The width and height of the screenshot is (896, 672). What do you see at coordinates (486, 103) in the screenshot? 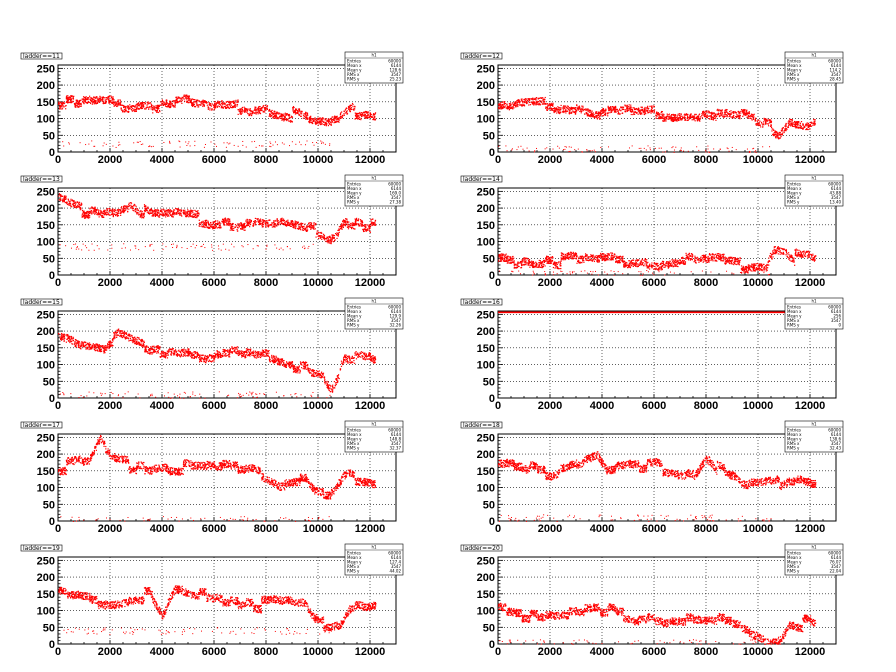
I see `y-tick-label: 150` at bounding box center [486, 103].